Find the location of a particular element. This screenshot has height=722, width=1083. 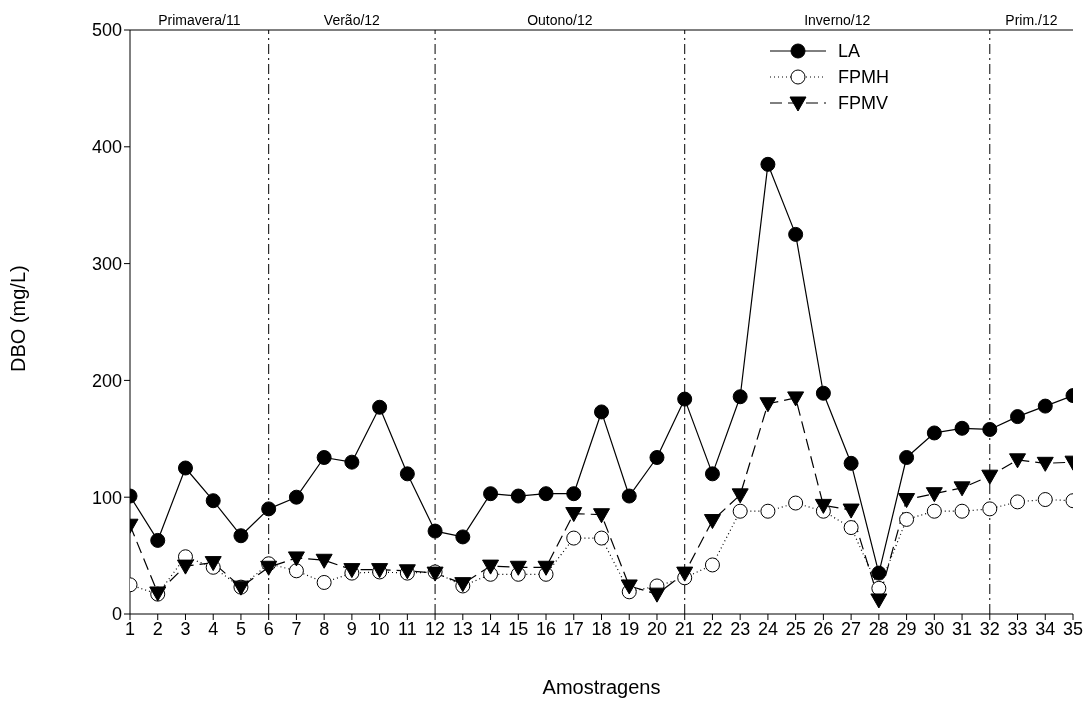

y-tick-label: 100 is located at coordinates (106, 497).